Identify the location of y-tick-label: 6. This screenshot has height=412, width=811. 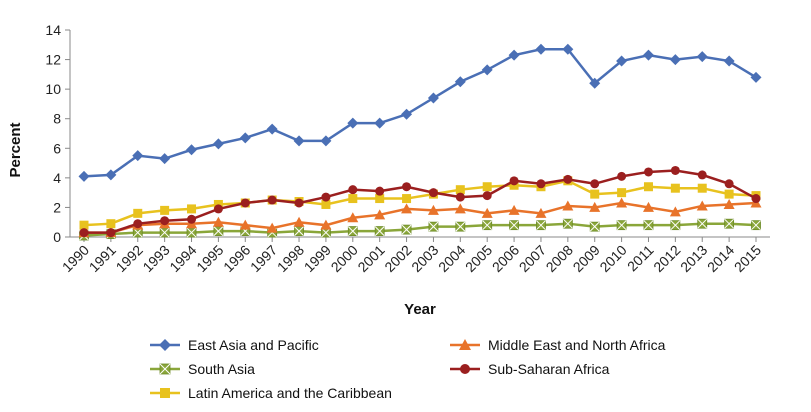
(57, 148).